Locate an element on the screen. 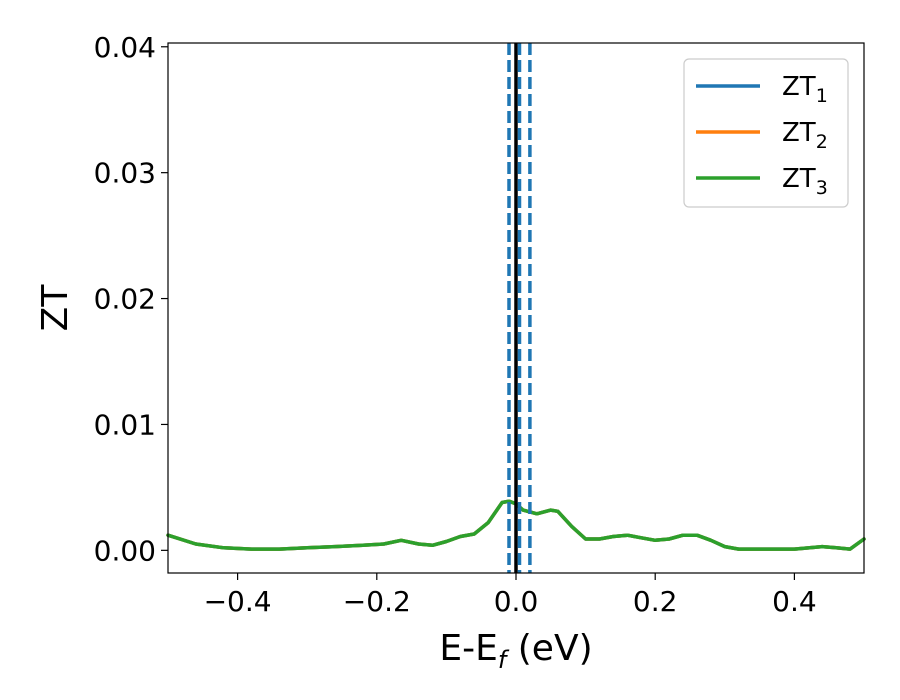  y-tick-label: 0.00 is located at coordinates (125, 550).